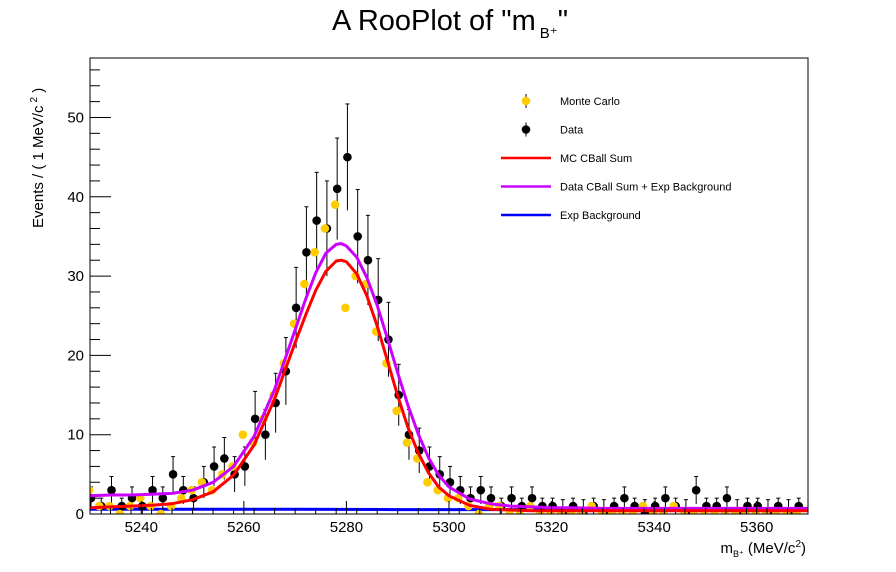  What do you see at coordinates (75, 355) in the screenshot?
I see `y-tick-label: 20` at bounding box center [75, 355].